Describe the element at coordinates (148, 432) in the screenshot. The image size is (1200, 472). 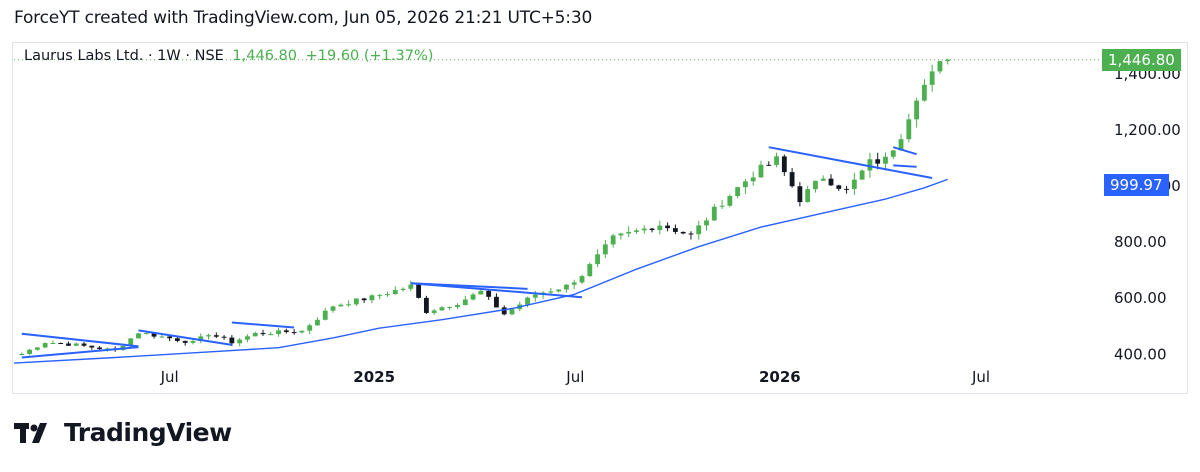
I see `tradingview-logo-text: TradingView` at that location.